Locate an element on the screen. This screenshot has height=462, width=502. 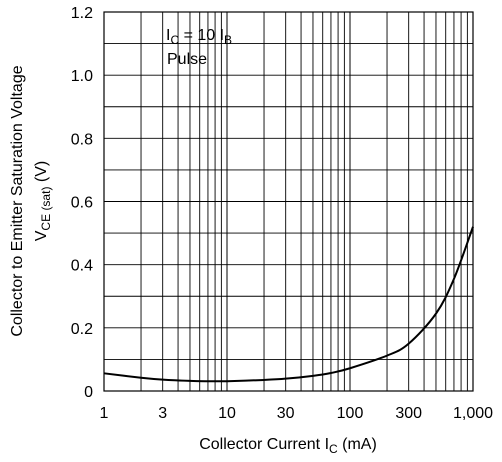
x-tick-label: 10 is located at coordinates (227, 413).